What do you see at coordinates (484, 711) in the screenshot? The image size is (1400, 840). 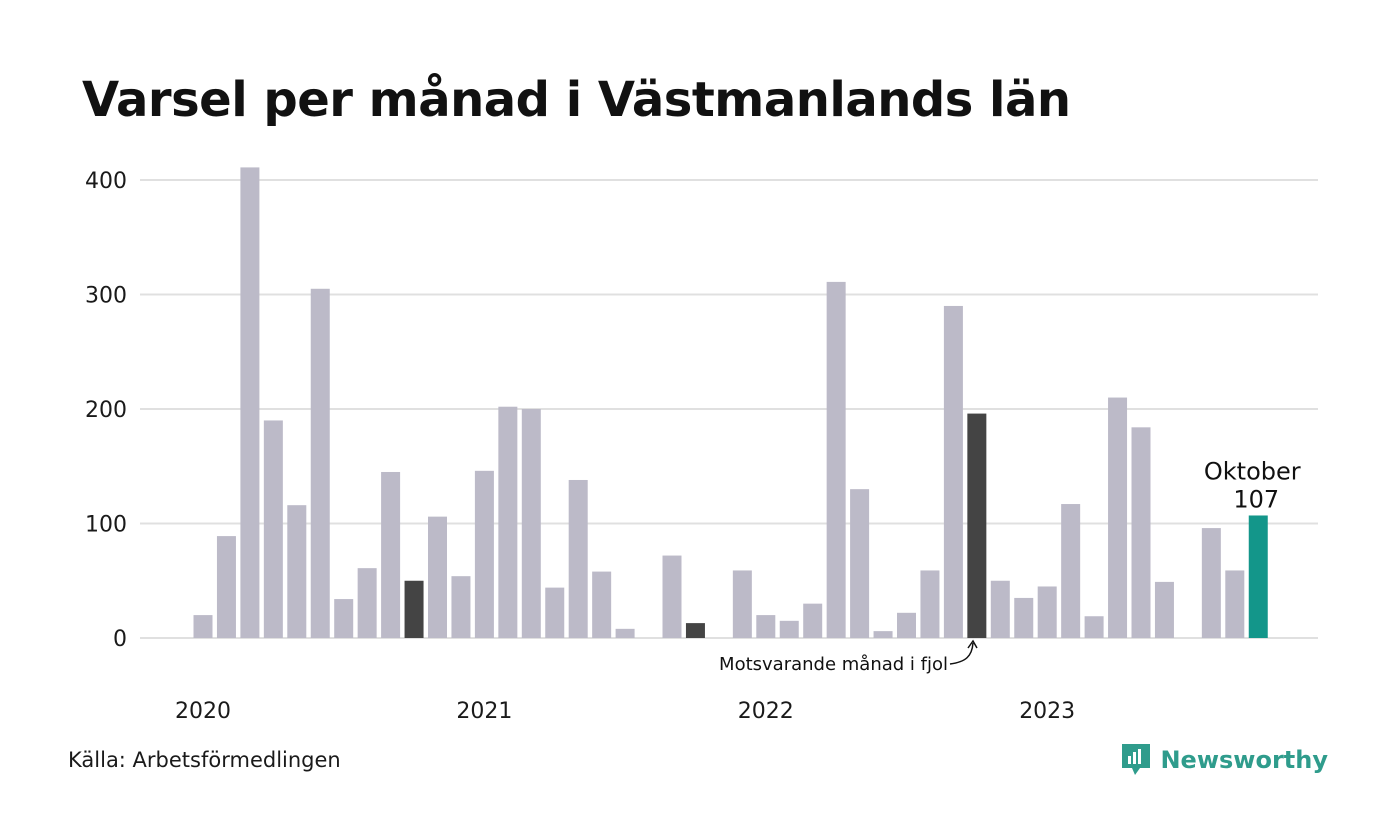 I see `x-year-label: 2021` at bounding box center [484, 711].